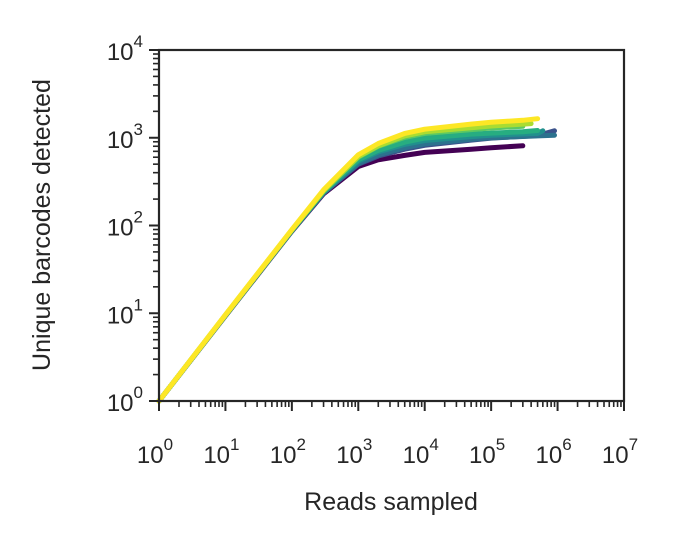  Describe the element at coordinates (553, 452) in the screenshot. I see `x-tick-label-6: 10⁶` at that location.